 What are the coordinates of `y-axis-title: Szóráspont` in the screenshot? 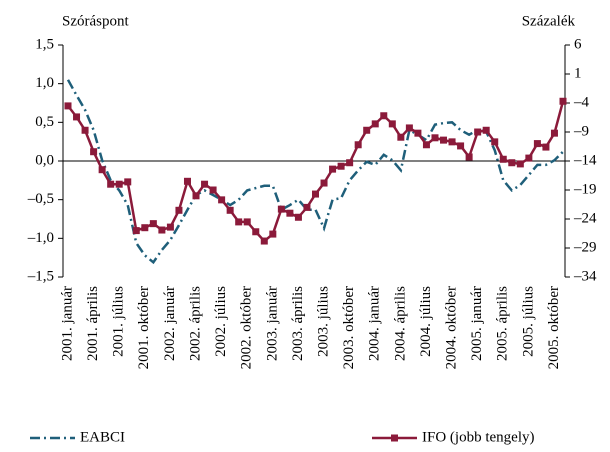 It's located at (95, 21).